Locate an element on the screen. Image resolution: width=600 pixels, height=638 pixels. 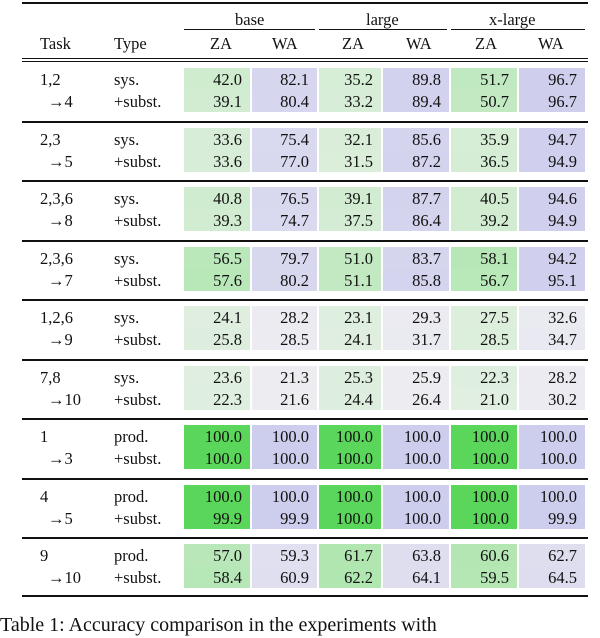
group-underline-large is located at coordinates (383, 29).